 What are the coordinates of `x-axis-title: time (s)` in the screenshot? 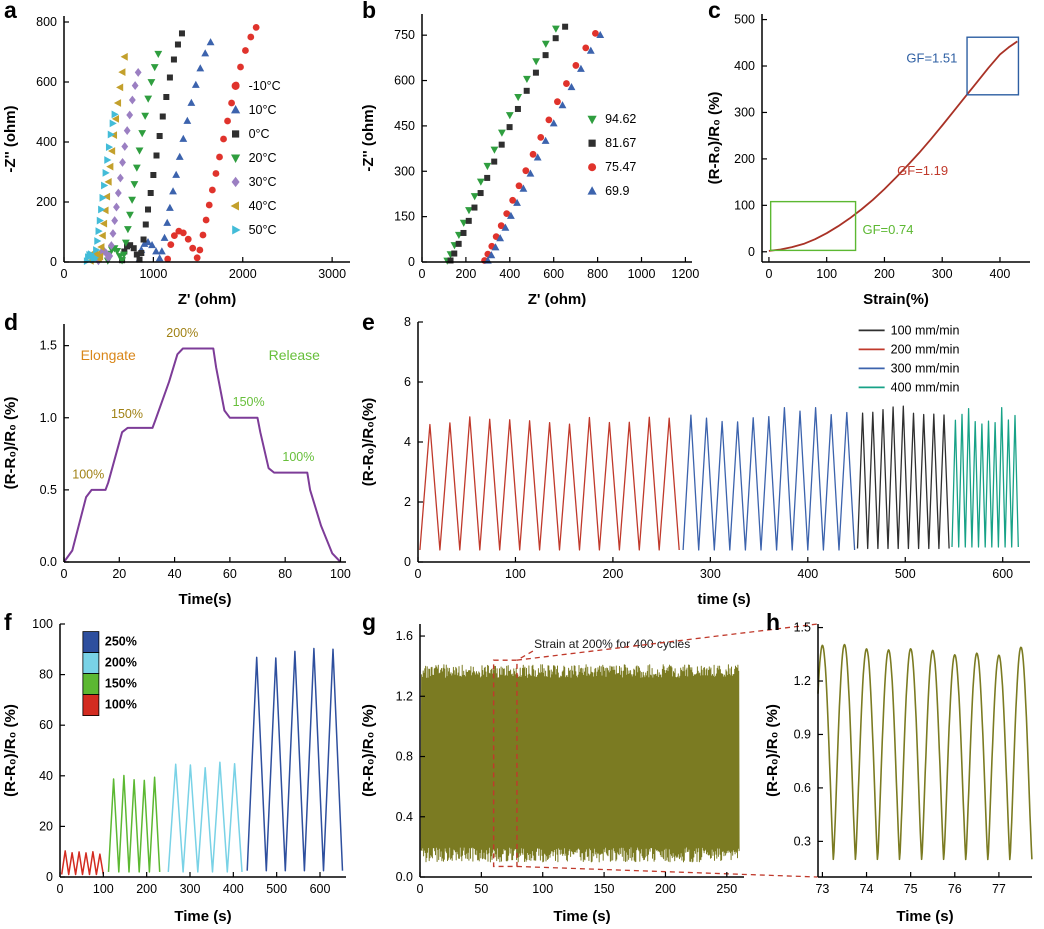 It's located at (723, 599).